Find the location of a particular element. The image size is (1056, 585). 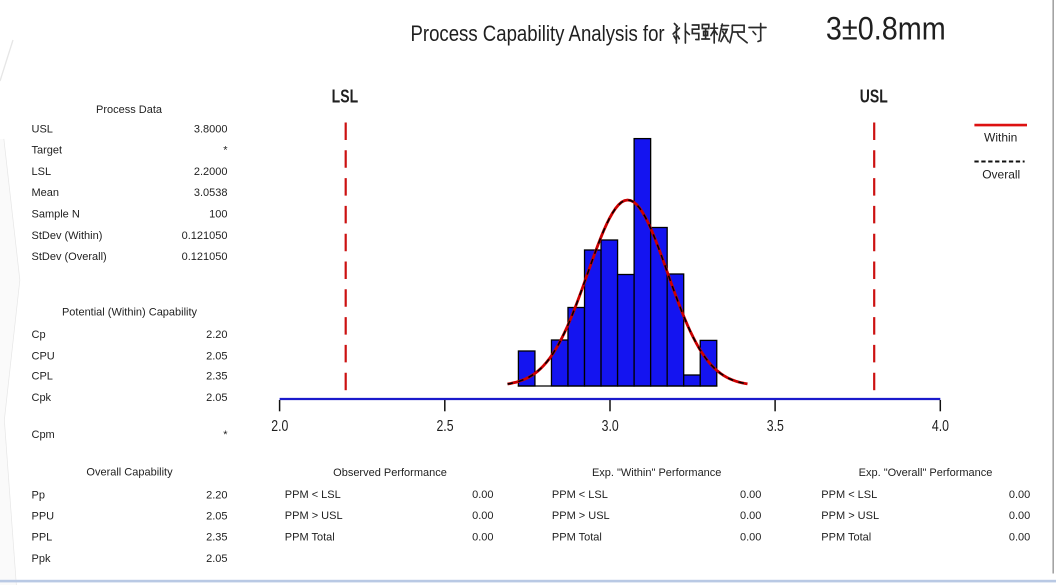

svg-text: 3.0538 is located at coordinates (211, 193).